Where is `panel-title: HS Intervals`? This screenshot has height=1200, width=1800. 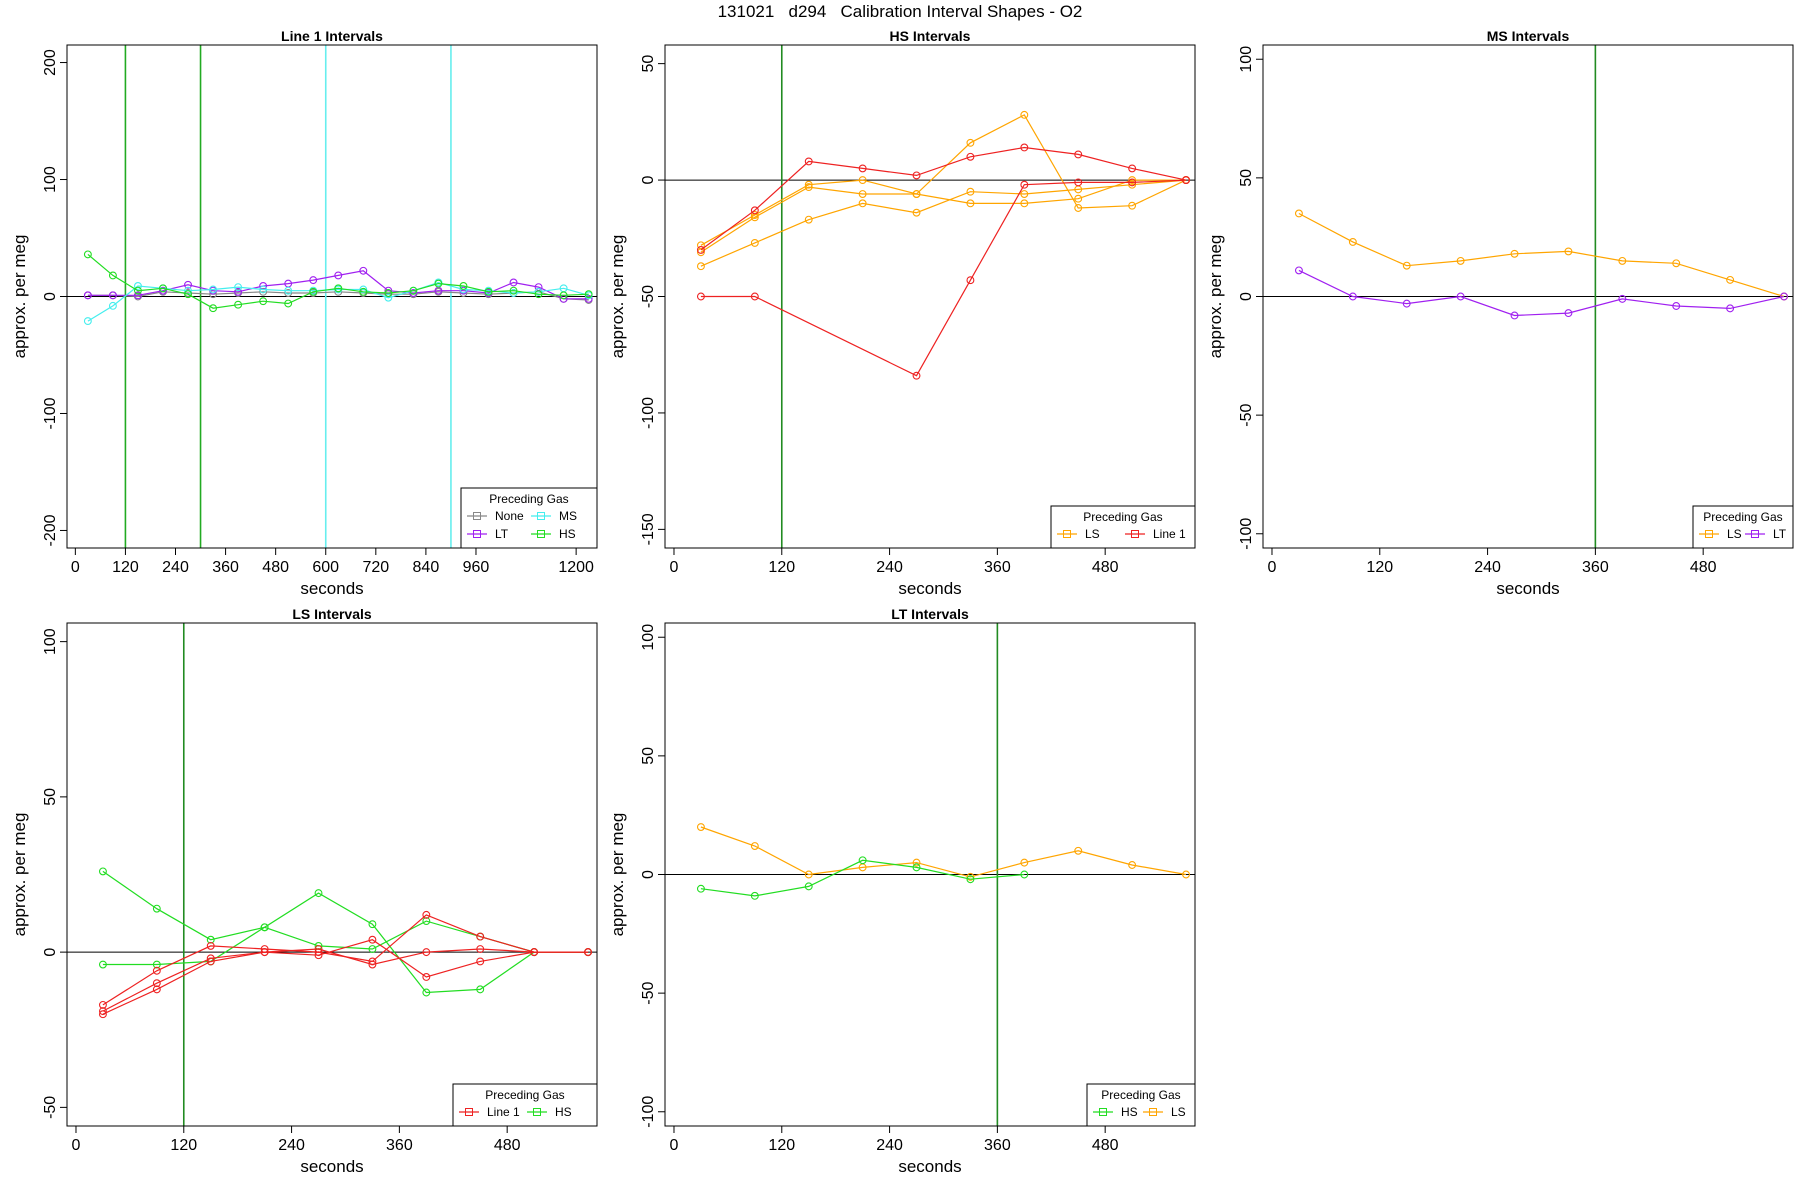 panel-title: HS Intervals is located at coordinates (930, 36).